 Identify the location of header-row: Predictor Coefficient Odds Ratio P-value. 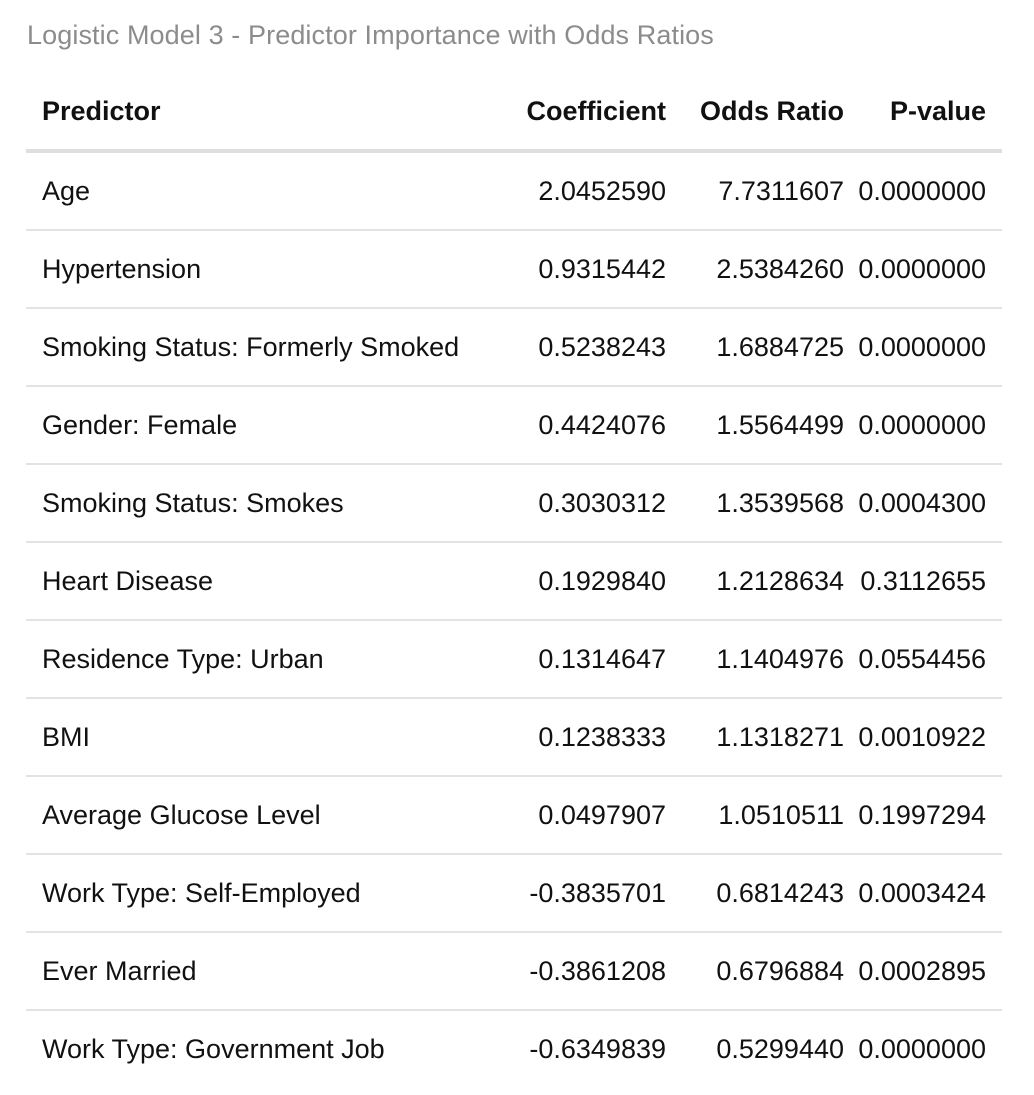
(514, 113).